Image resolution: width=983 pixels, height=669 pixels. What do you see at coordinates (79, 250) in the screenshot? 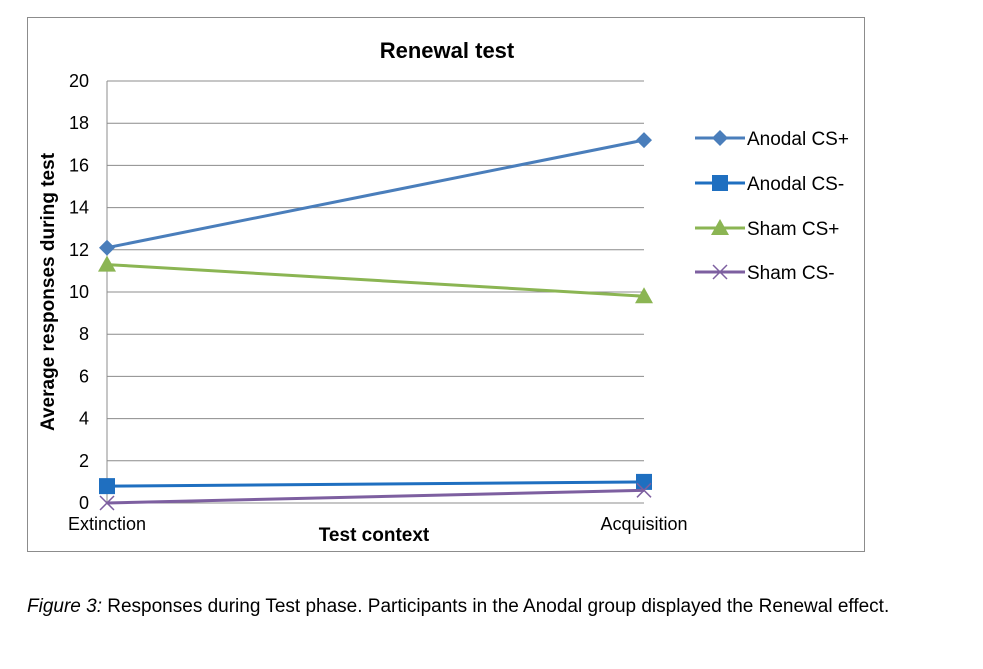
I see `y-tick-label: 12` at bounding box center [79, 250].